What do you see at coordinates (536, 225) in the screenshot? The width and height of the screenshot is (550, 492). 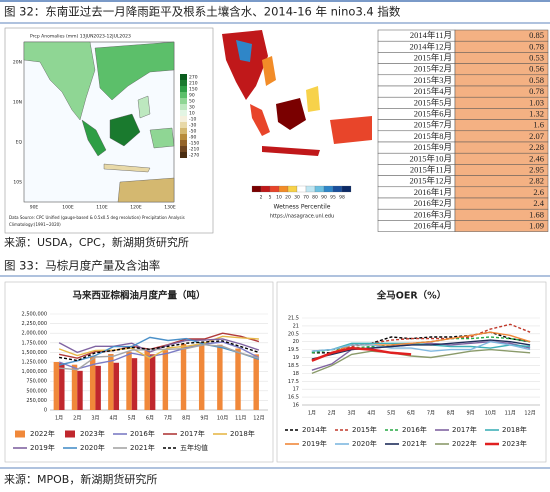 I see `table-value: 1.09` at bounding box center [536, 225].